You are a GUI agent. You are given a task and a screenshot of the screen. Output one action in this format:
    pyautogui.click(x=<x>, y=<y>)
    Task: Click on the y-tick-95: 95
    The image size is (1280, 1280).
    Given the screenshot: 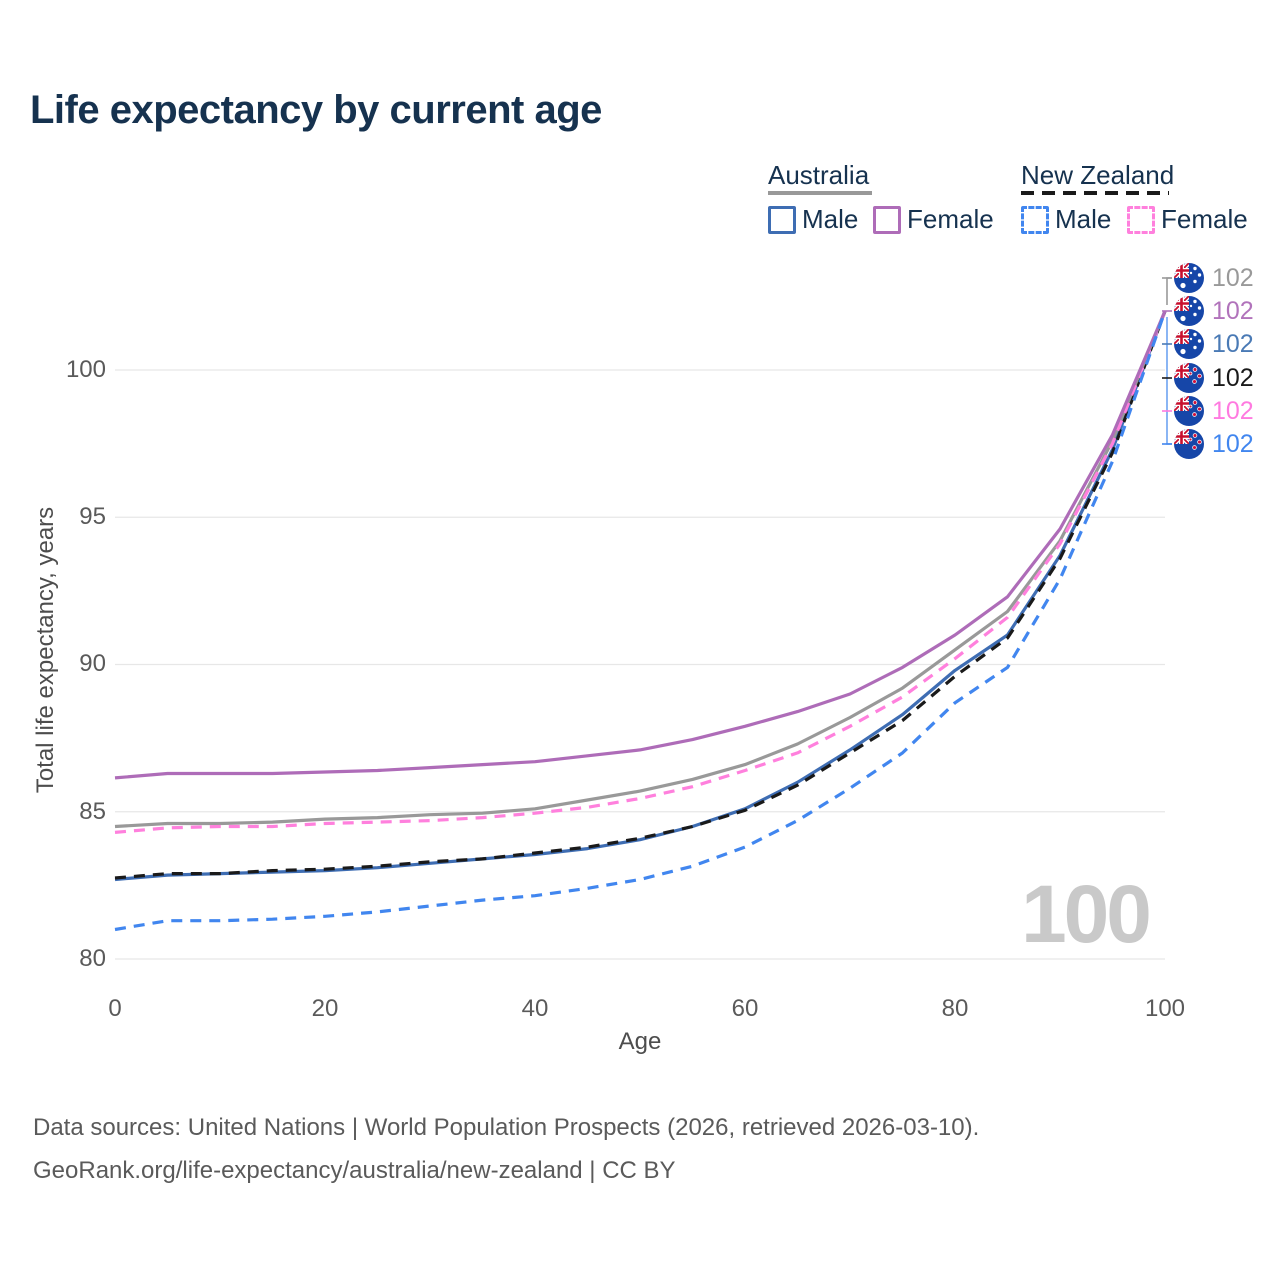 What is the action you would take?
    pyautogui.click(x=92, y=516)
    